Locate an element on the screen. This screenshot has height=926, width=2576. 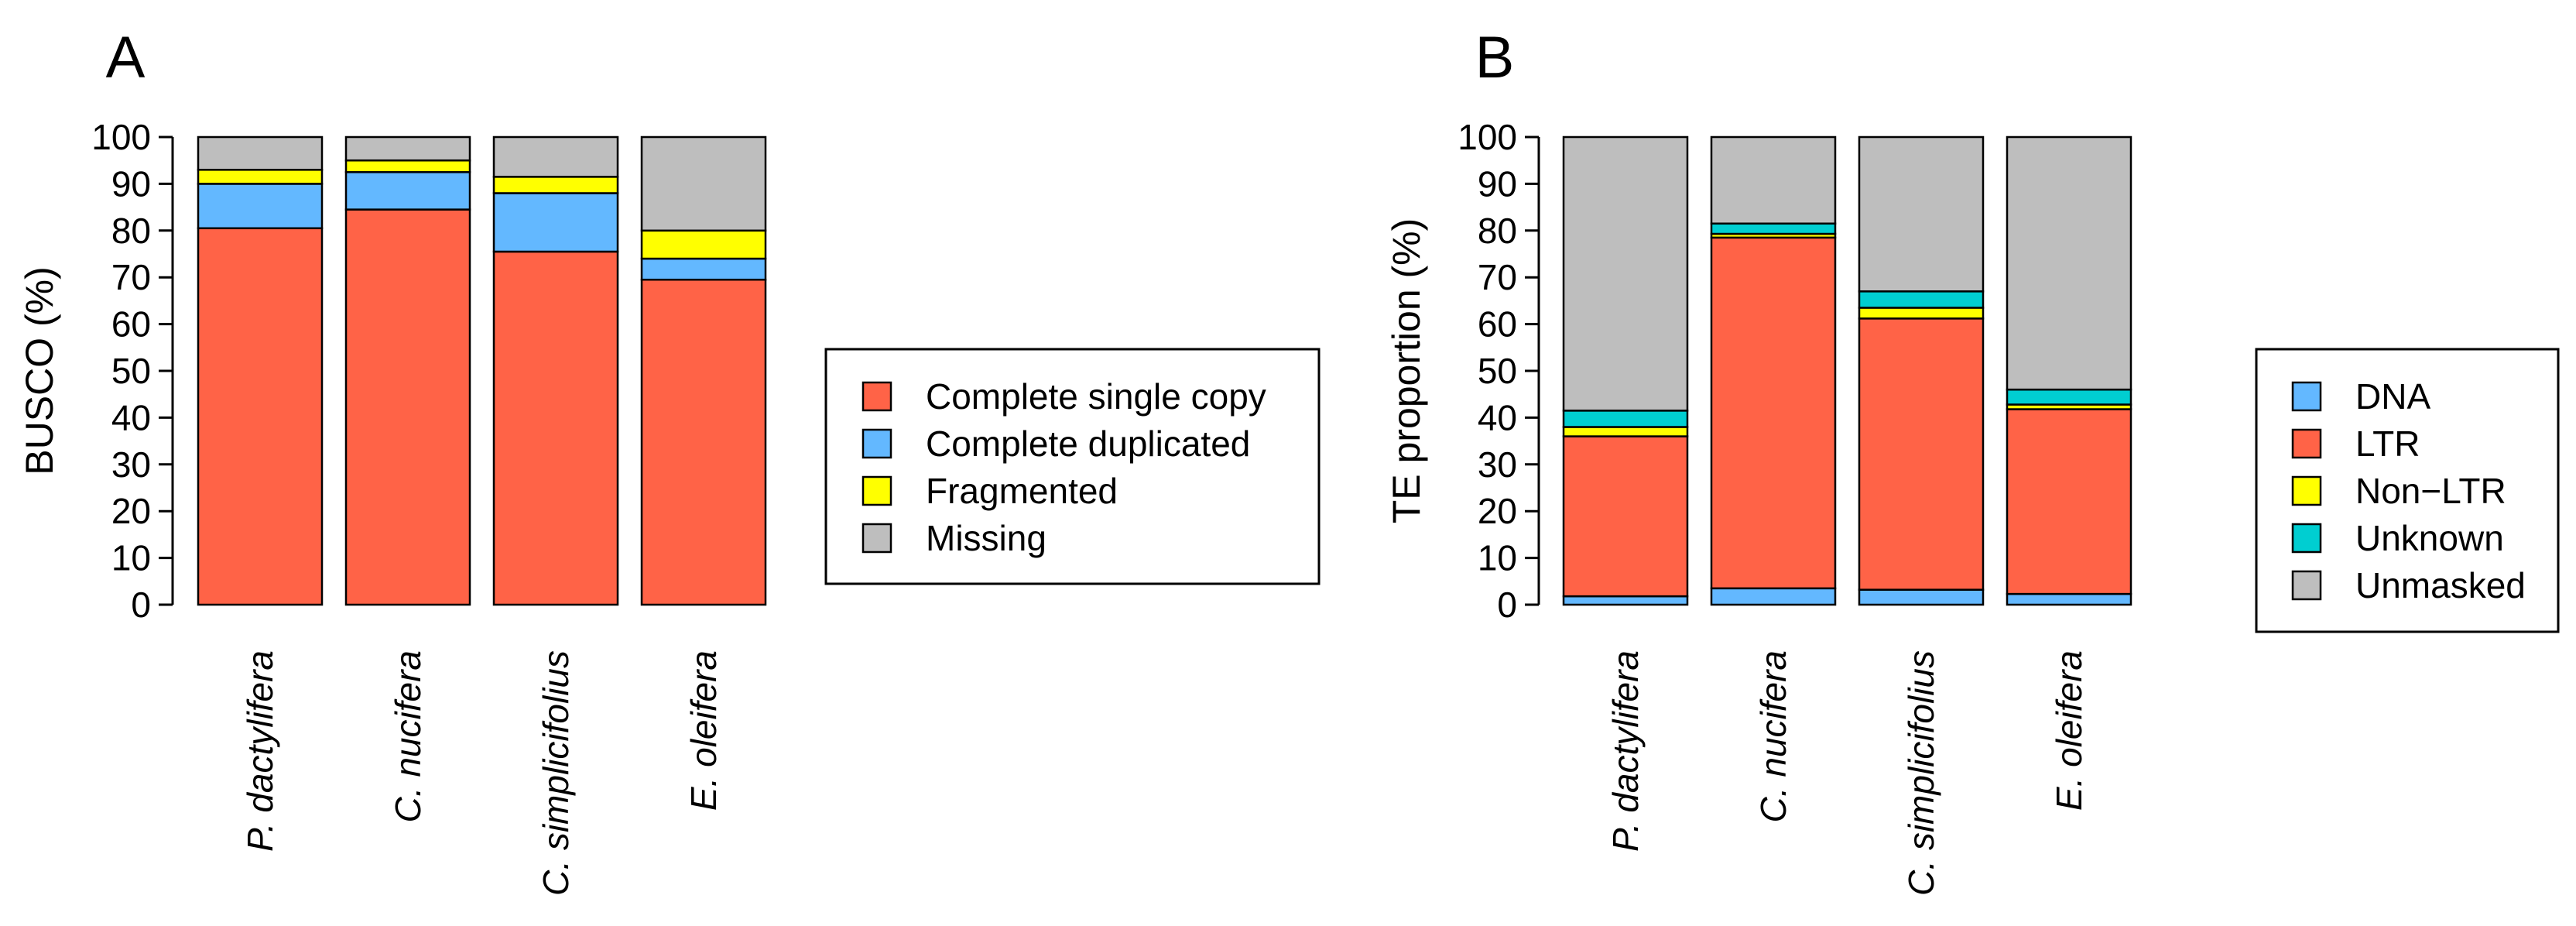
legend-entry-label: Complete single copy is located at coordinates (1096, 397).